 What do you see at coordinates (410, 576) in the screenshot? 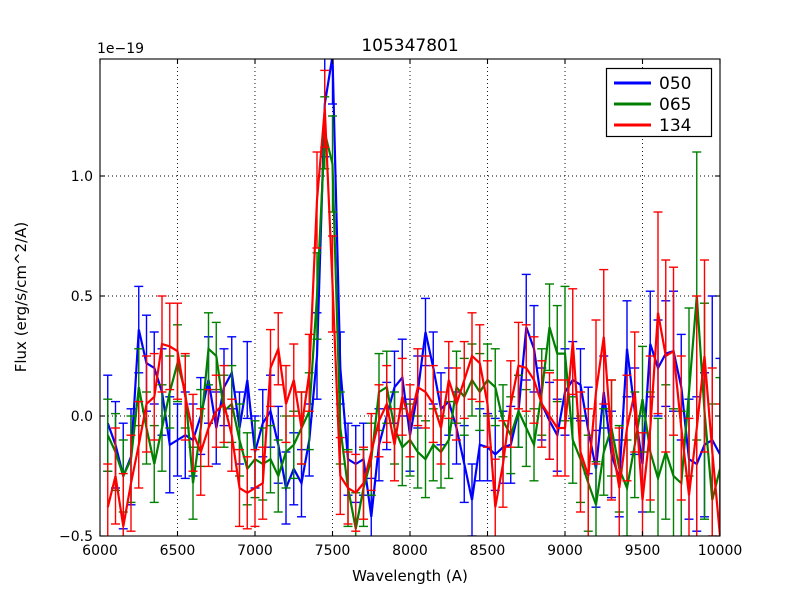
I see `x-axis-label: Wavelength (A)` at bounding box center [410, 576].